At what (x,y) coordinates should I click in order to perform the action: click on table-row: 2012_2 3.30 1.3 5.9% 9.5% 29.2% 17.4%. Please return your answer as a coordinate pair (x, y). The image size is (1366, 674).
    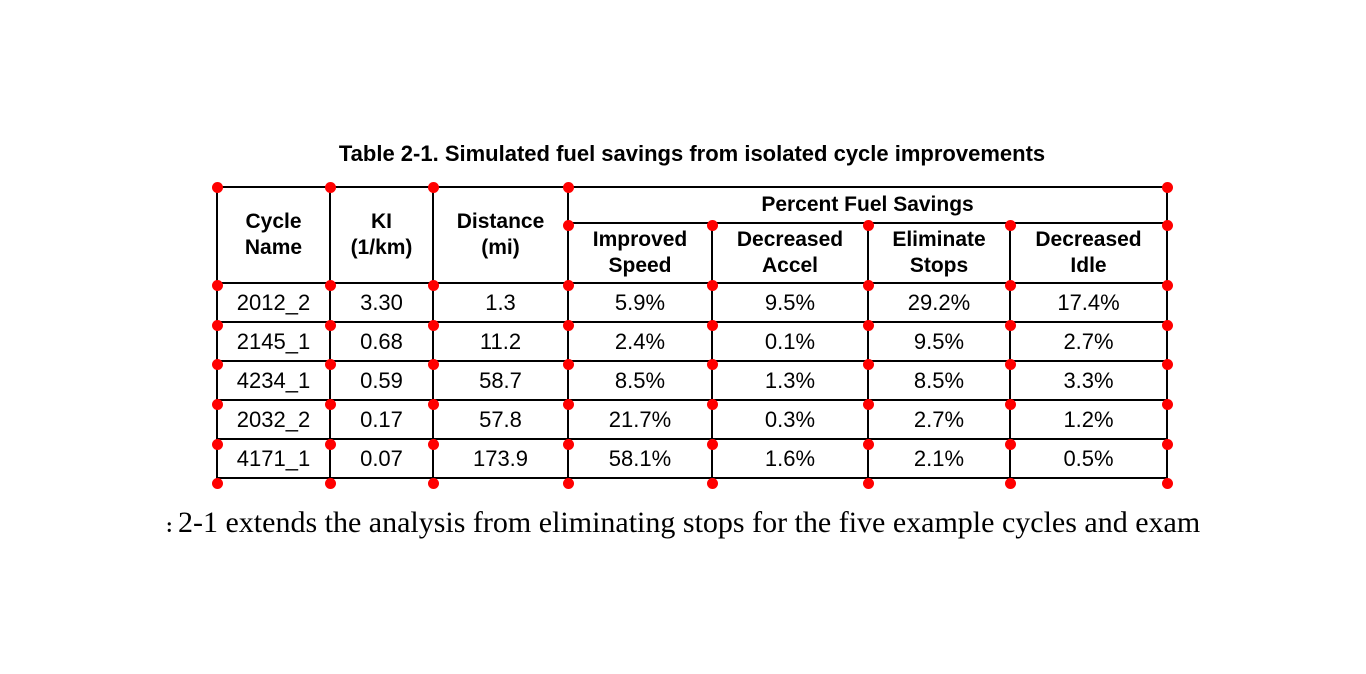
    Looking at the image, I should click on (692, 302).